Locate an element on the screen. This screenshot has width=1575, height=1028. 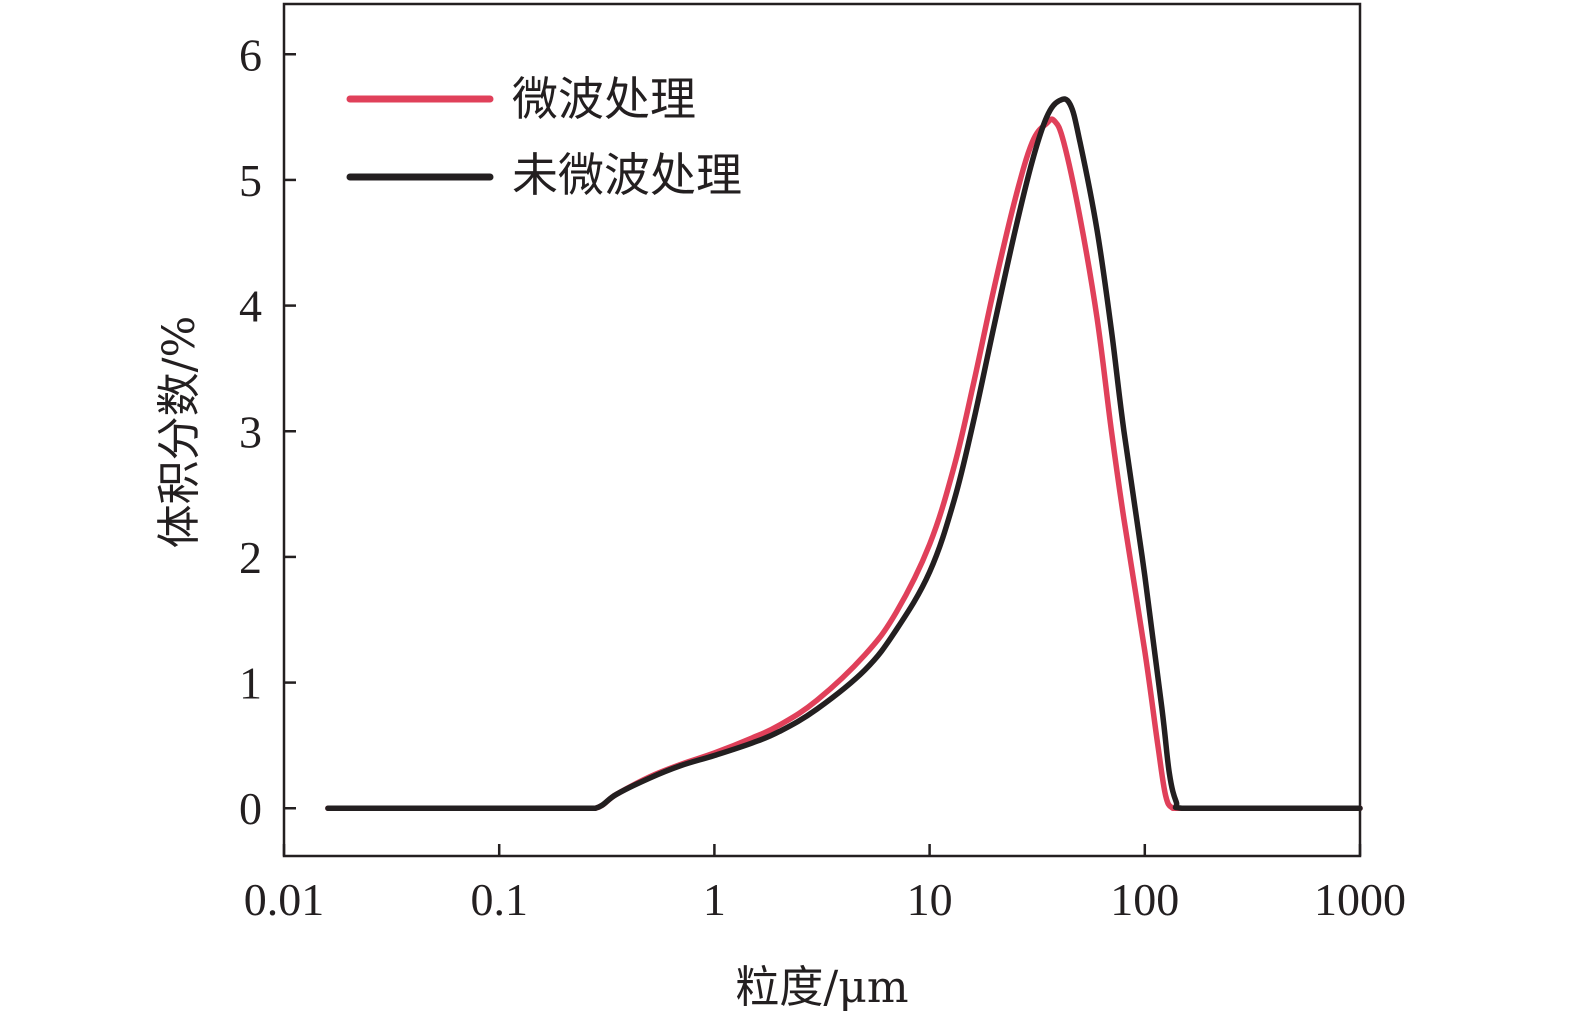
y-tick-label-0: 0 is located at coordinates (250, 808).